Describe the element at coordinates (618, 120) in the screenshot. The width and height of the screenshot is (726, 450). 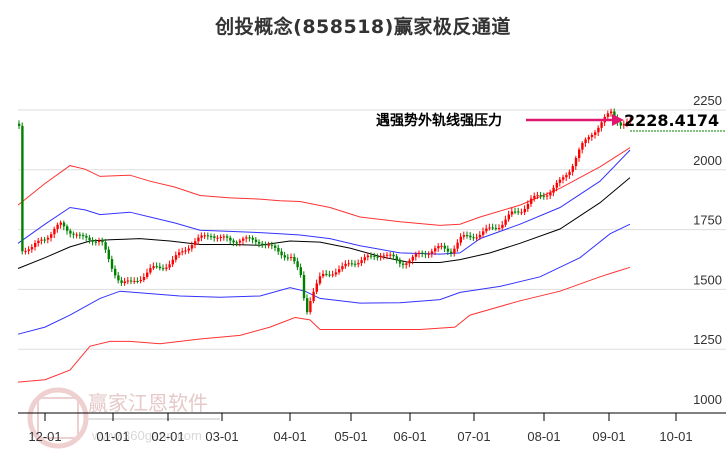
I see `arrow-right-icon` at that location.